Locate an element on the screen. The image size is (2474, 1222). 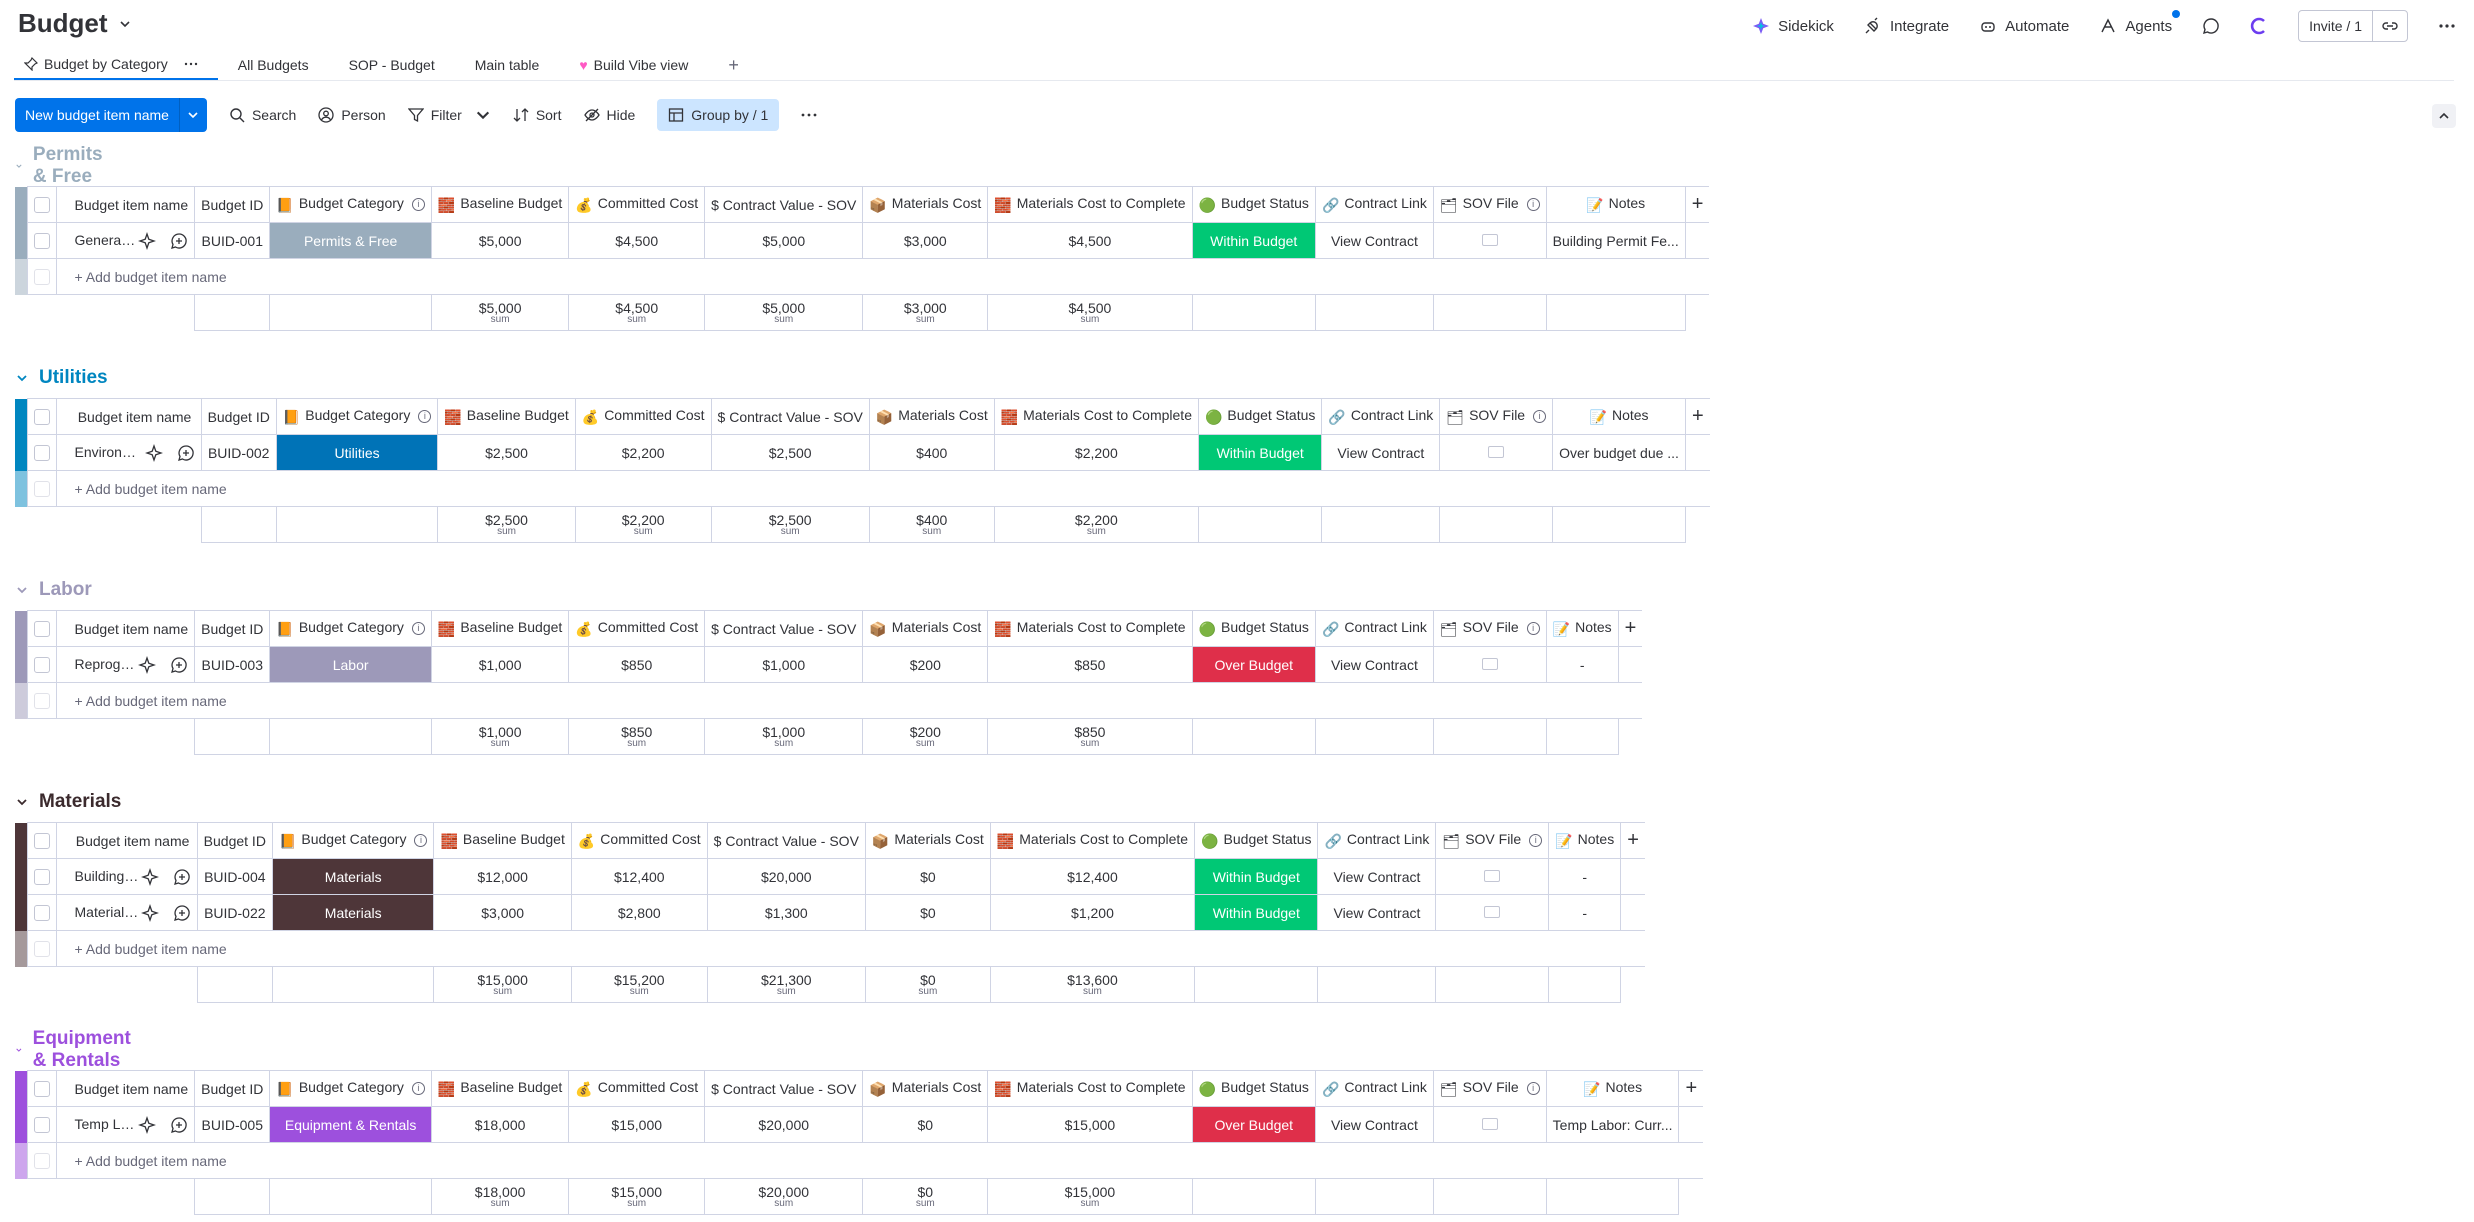
committed-cell: $4,500 is located at coordinates (637, 240).